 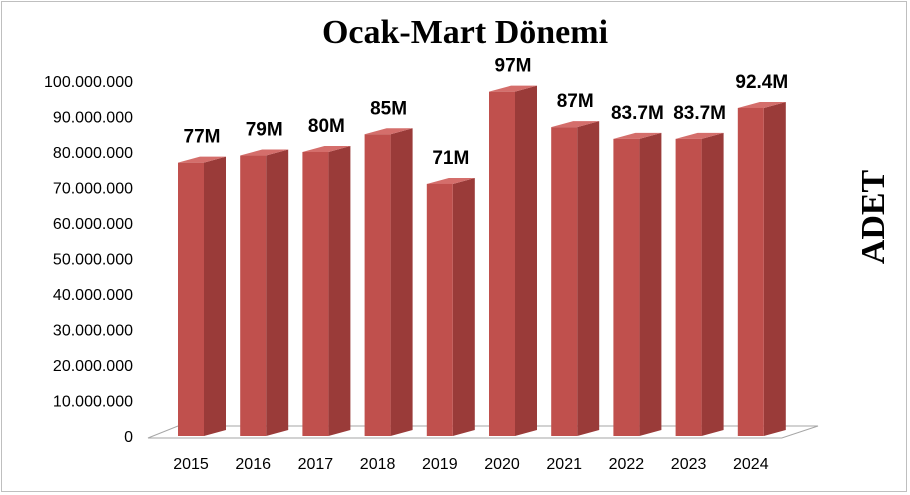 I want to click on y-tick-label: 60.000.000, so click(x=93, y=224).